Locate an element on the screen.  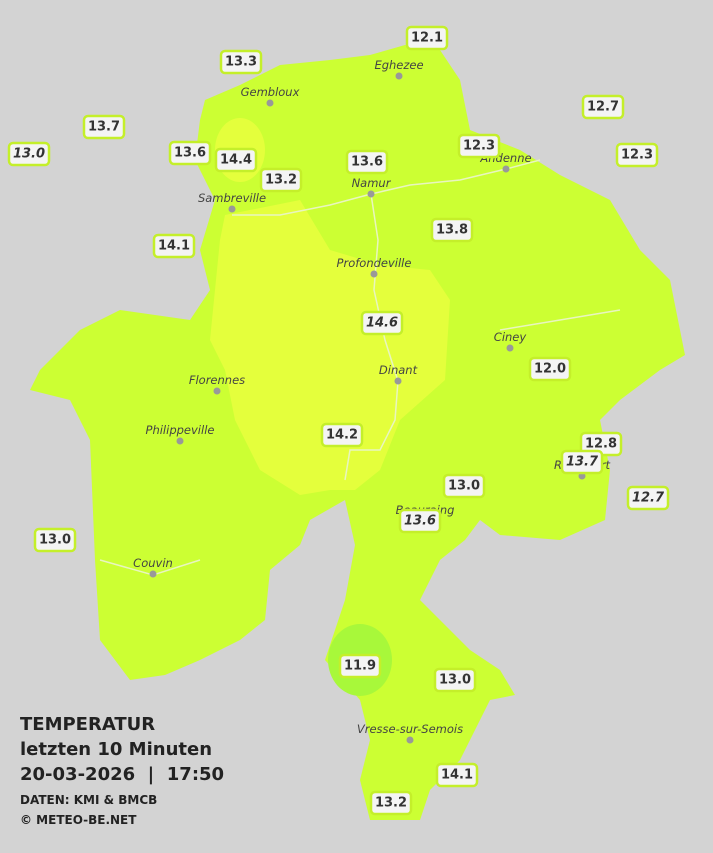
station-value: 12.8 is located at coordinates (601, 444).